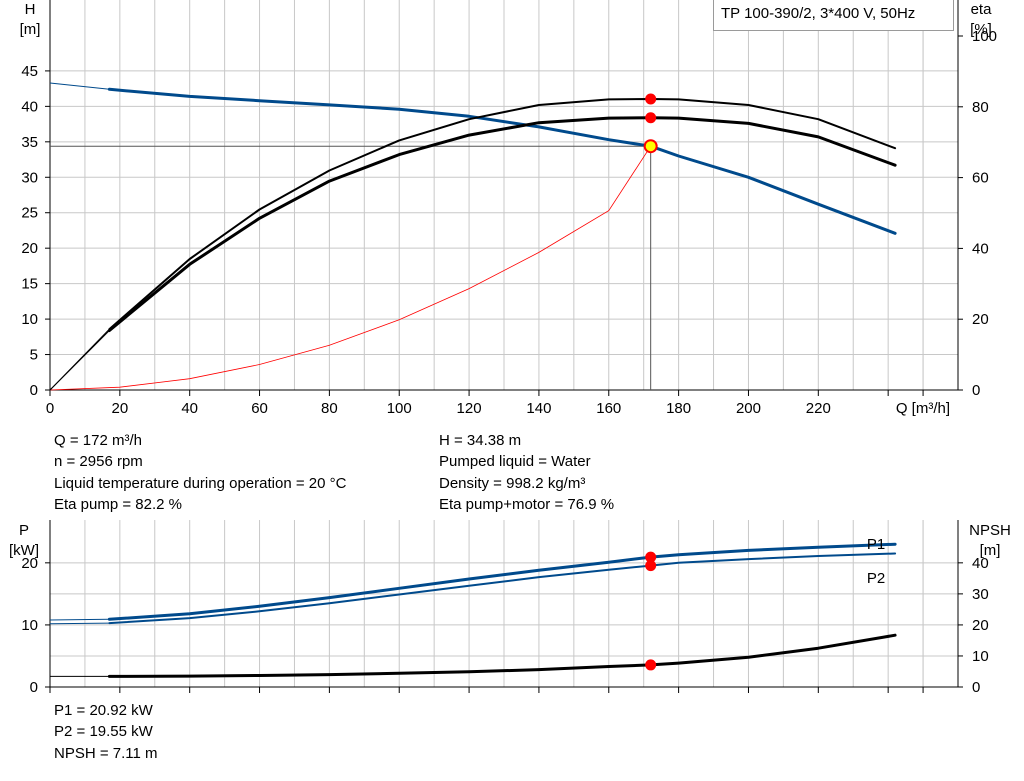 Image resolution: width=1024 pixels, height=781 pixels. What do you see at coordinates (608, 408) in the screenshot?
I see `q-tick-label: 160` at bounding box center [608, 408].